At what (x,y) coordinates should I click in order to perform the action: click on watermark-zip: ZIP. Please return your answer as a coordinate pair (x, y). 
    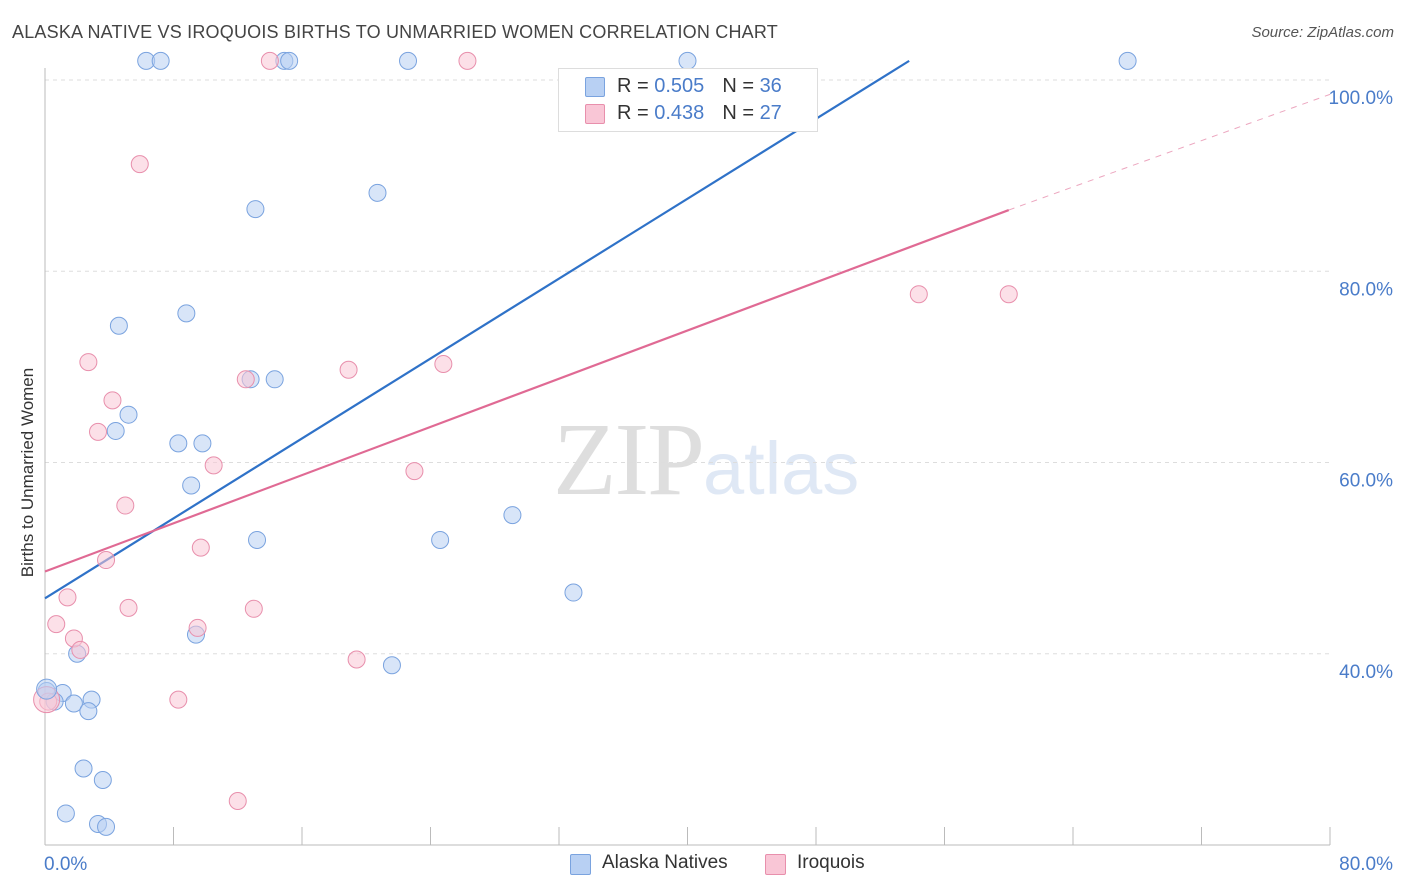
    Looking at the image, I should click on (629, 459).